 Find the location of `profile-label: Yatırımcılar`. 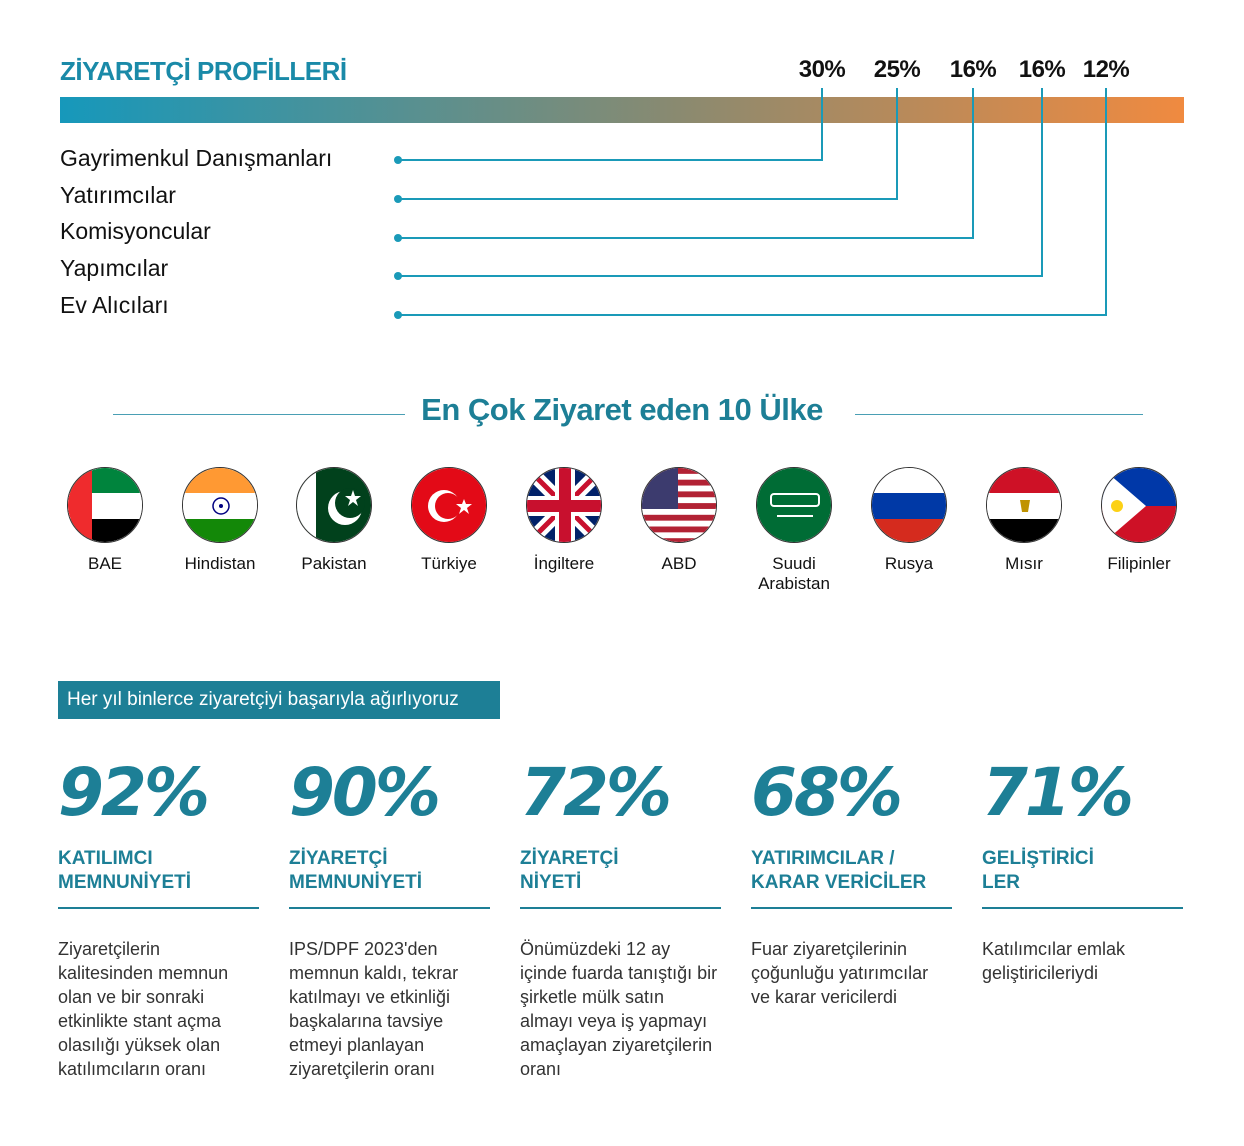

profile-label: Yatırımcılar is located at coordinates (118, 195).